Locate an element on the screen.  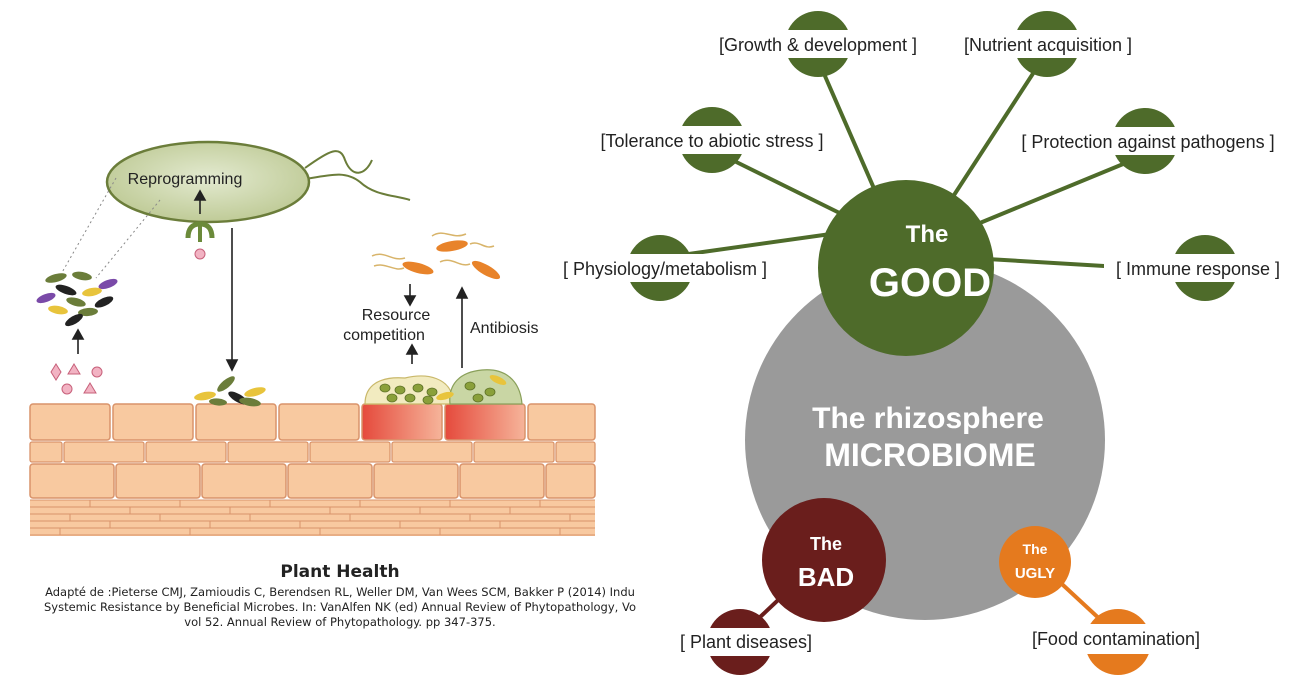
benefit-node-protection is located at coordinates (1150, 141).